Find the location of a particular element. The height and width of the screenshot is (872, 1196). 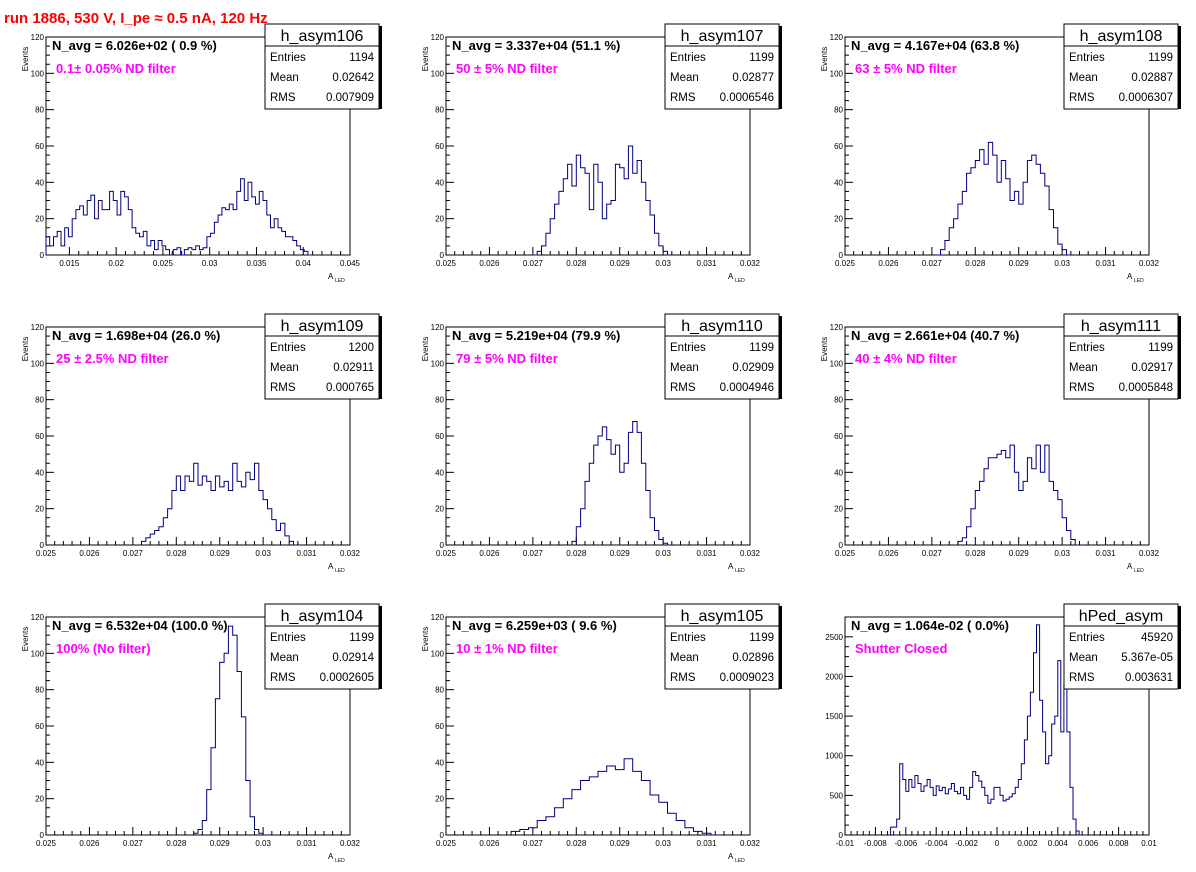

x-tick-label: 0.006 is located at coordinates (1088, 843).